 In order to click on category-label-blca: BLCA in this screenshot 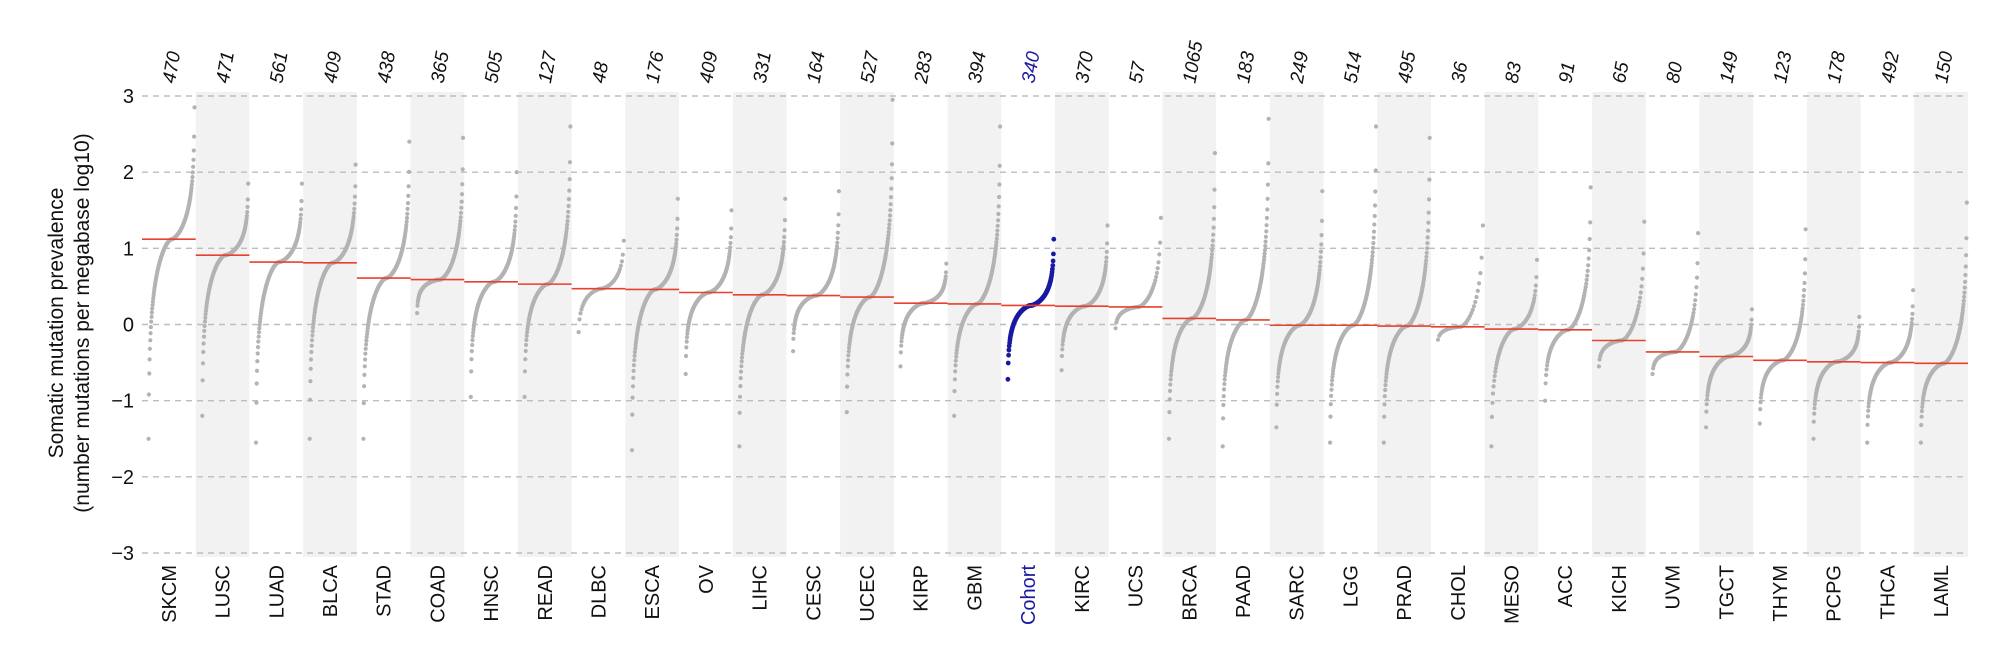, I will do `click(331, 590)`.